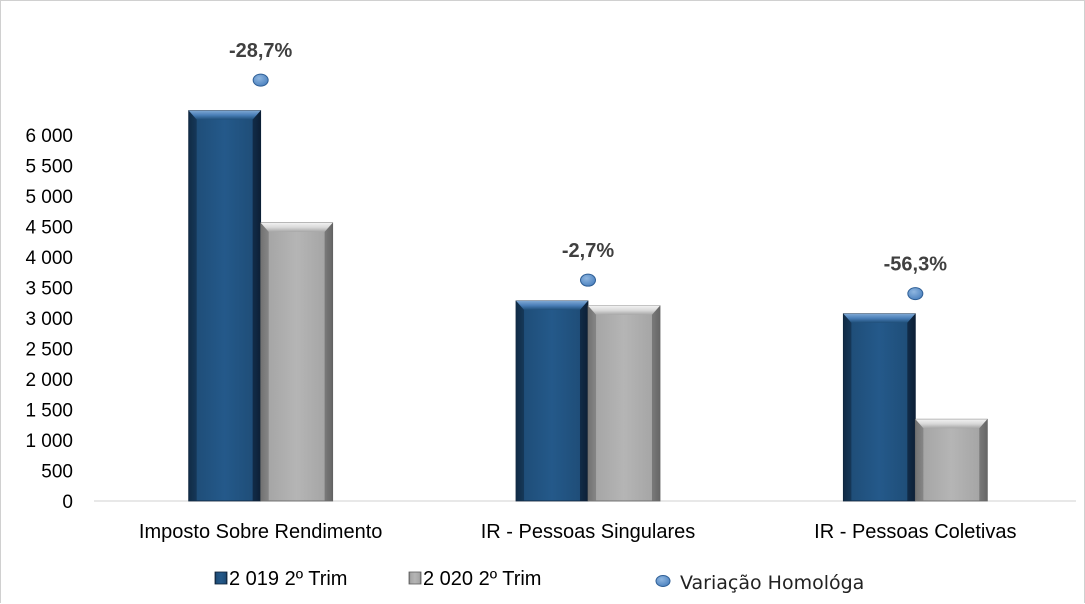 The width and height of the screenshot is (1085, 604). What do you see at coordinates (288, 579) in the screenshot?
I see `legend-label: 2 019 2º Trim` at bounding box center [288, 579].